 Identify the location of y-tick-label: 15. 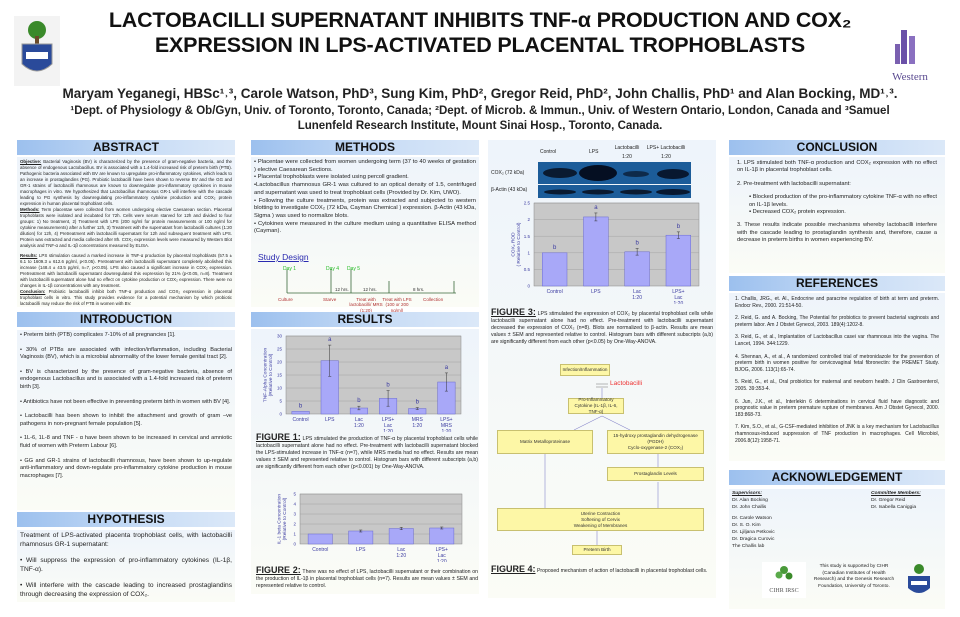
(280, 375).